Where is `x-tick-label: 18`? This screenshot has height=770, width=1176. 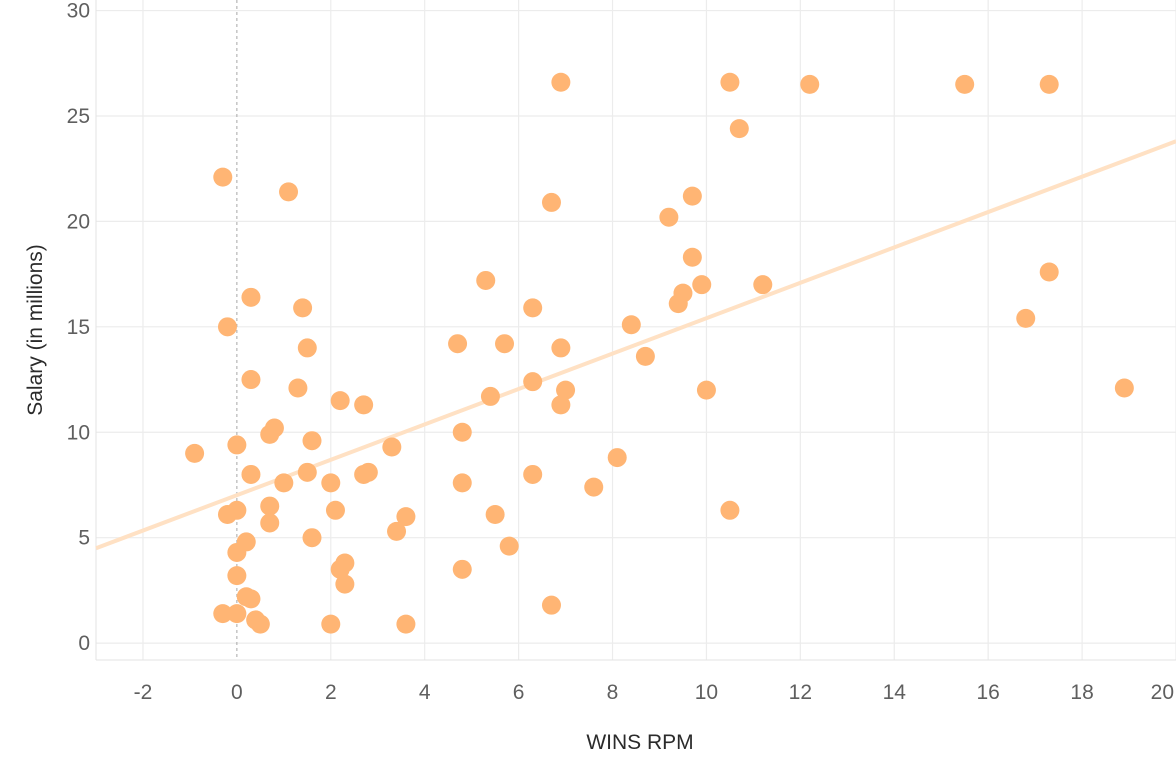 x-tick-label: 18 is located at coordinates (1081, 692).